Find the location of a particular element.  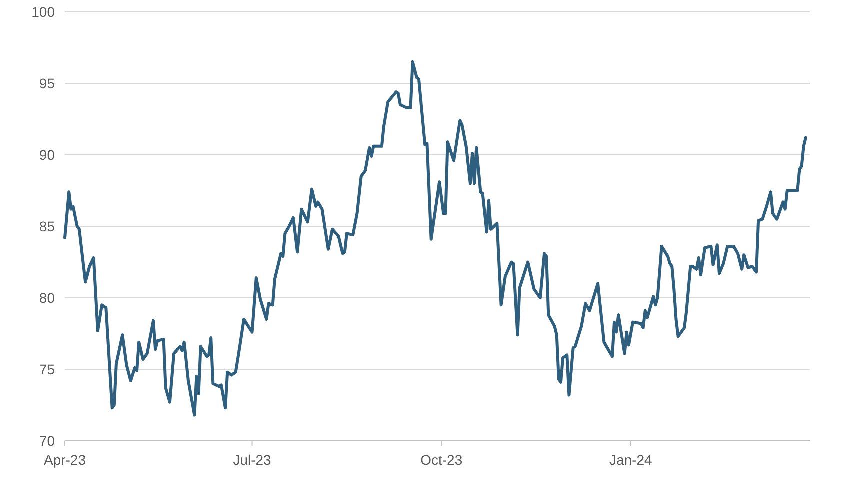

x-tick-label: Jul-23 is located at coordinates (252, 460).